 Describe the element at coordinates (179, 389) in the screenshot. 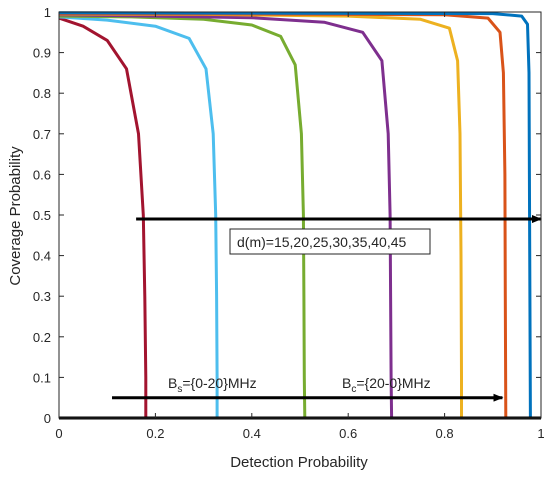

I see `bs-label-sub: s` at that location.